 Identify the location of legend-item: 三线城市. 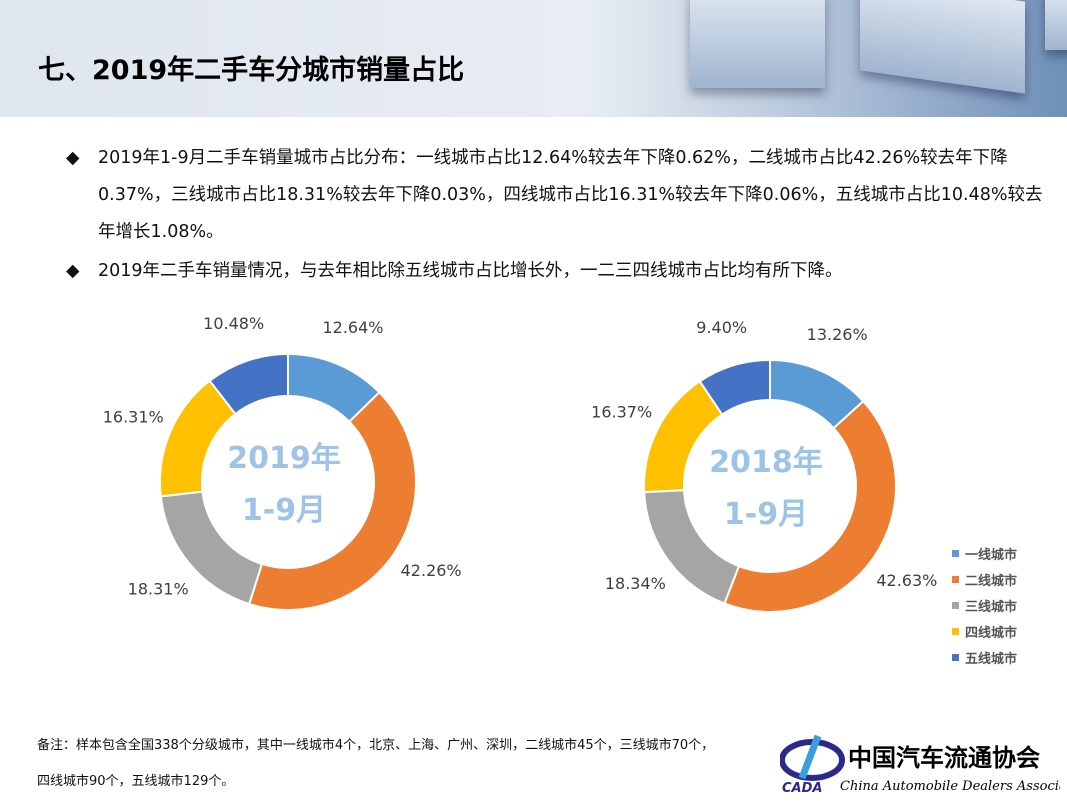
(984, 605).